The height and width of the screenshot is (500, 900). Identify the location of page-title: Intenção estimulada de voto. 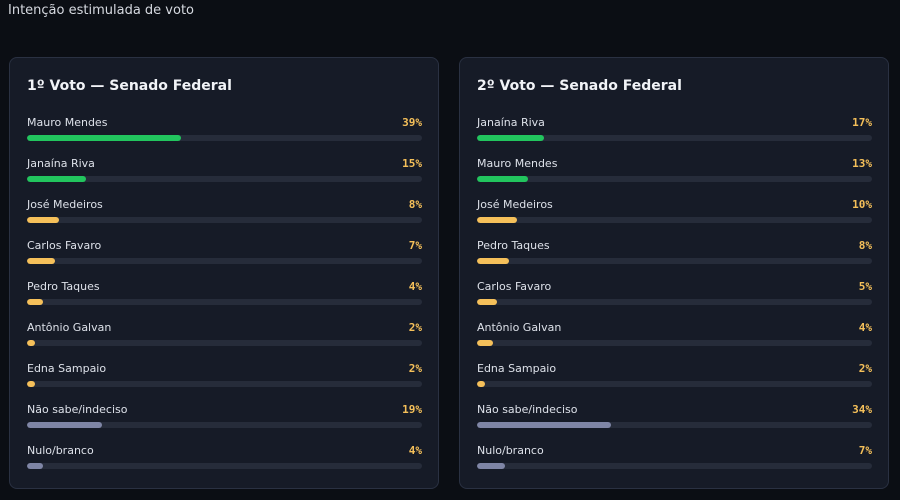
(101, 10).